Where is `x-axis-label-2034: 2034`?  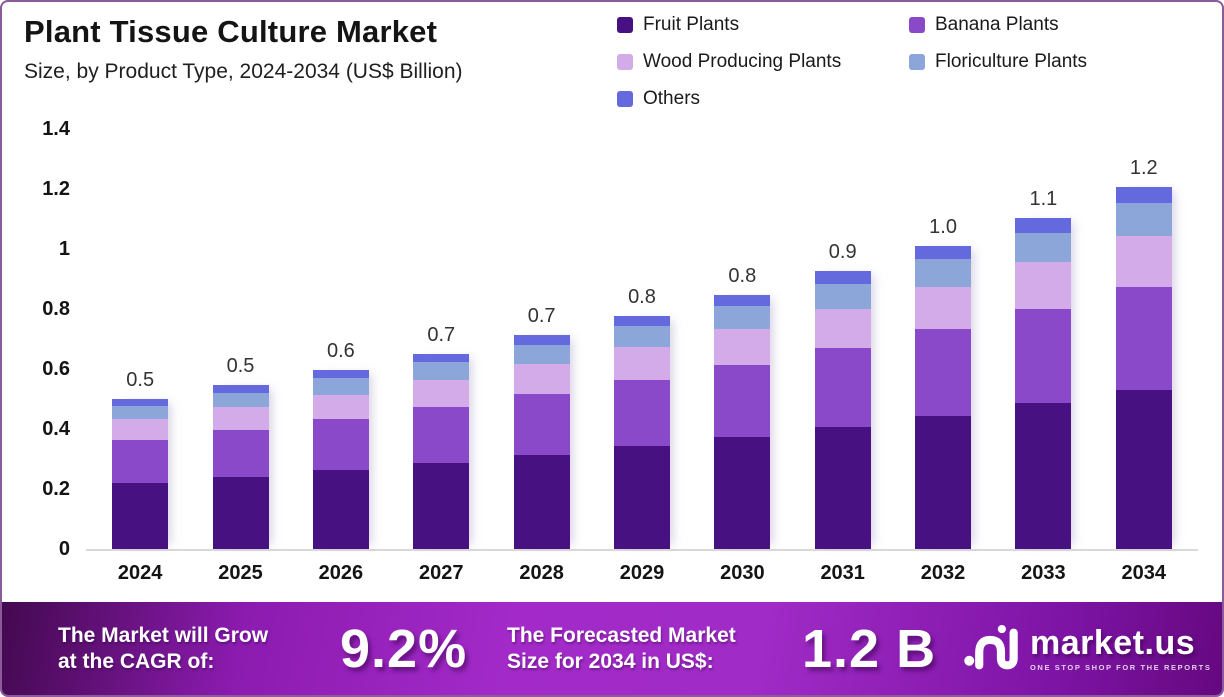 x-axis-label-2034: 2034 is located at coordinates (1144, 573).